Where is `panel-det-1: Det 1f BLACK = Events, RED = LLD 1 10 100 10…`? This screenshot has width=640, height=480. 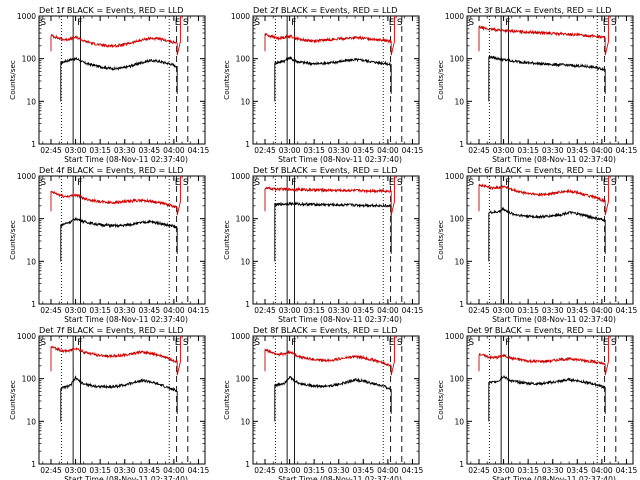 panel-det-1: Det 1f BLACK = Events, RED = LLD 1 10 100 10… is located at coordinates (108, 84).